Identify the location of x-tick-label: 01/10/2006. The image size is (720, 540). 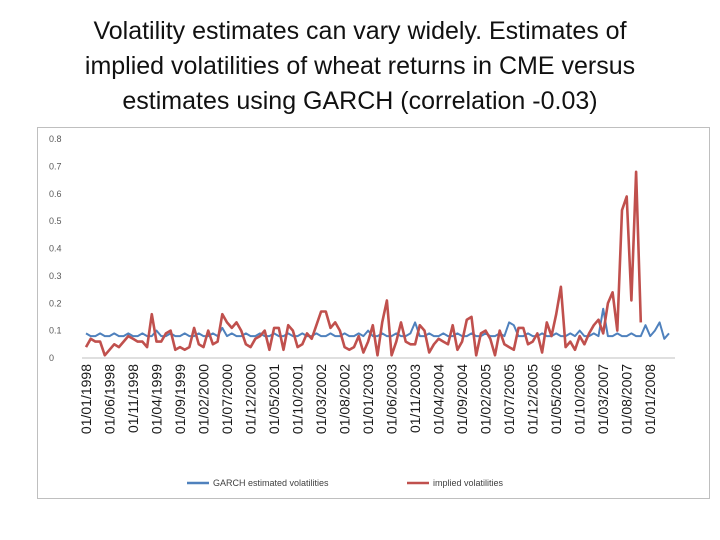
(580, 399).